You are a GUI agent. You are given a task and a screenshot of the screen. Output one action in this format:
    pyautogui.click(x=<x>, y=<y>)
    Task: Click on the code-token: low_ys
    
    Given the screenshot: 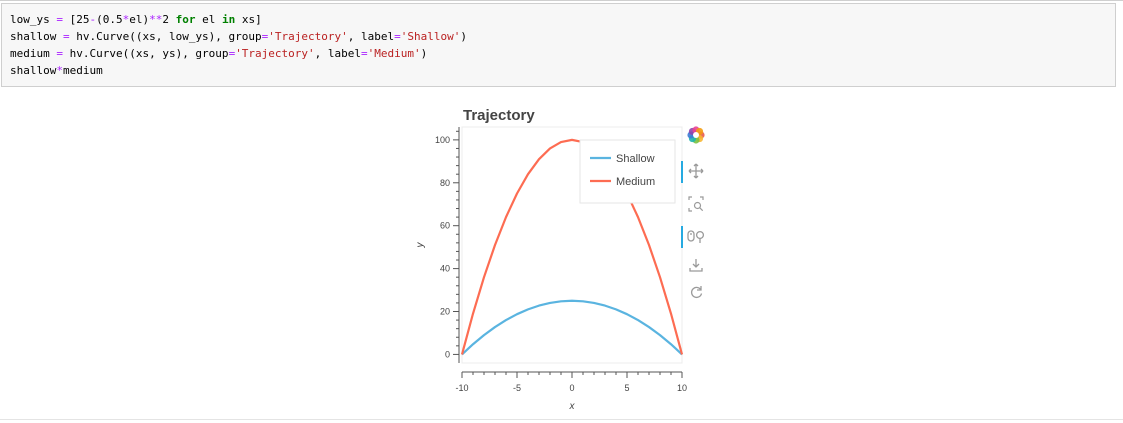 What is the action you would take?
    pyautogui.click(x=33, y=19)
    